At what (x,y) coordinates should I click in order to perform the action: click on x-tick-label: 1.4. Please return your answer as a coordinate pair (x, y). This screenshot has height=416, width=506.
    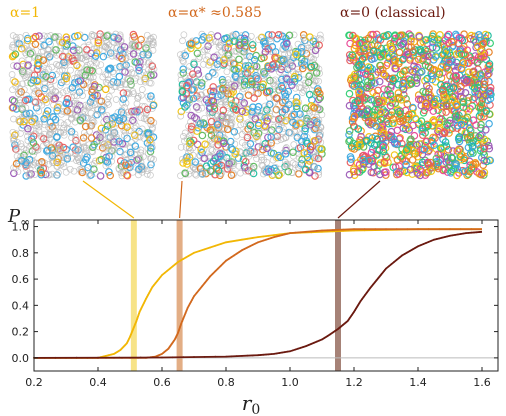
    Looking at the image, I should click on (418, 382).